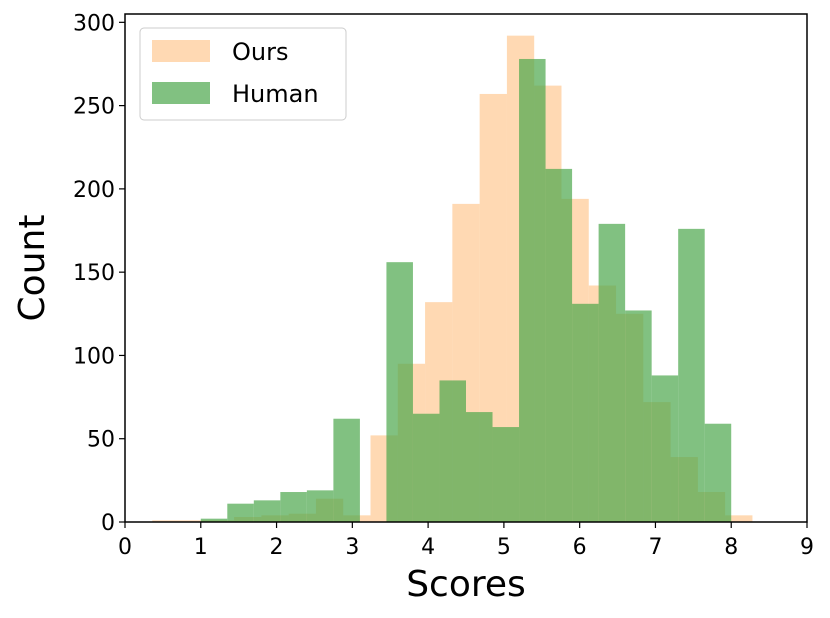  I want to click on y-tick-label-4: 200, so click(94, 190).